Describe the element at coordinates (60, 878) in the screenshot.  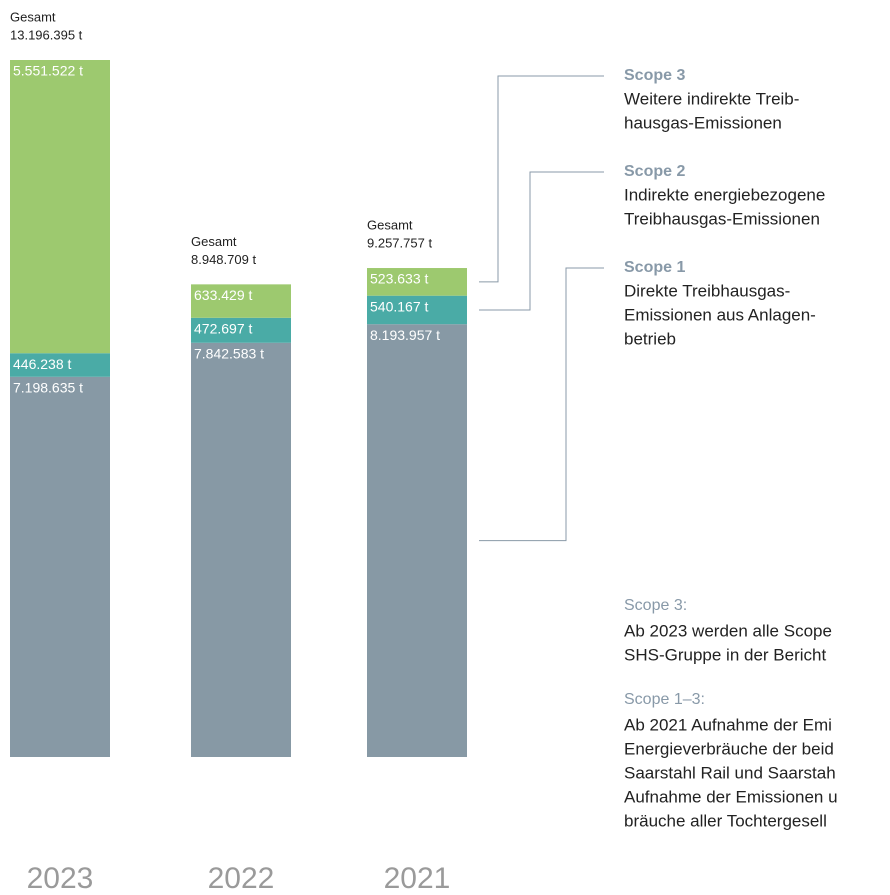
I see `year-label: 2023` at that location.